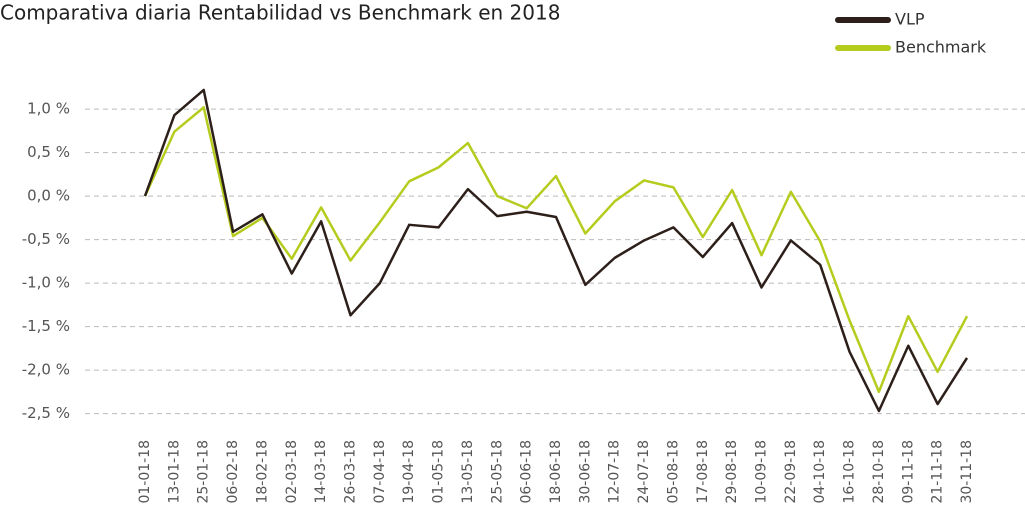 This screenshot has height=512, width=1025. I want to click on x-tick-label: 13-05-18, so click(468, 472).